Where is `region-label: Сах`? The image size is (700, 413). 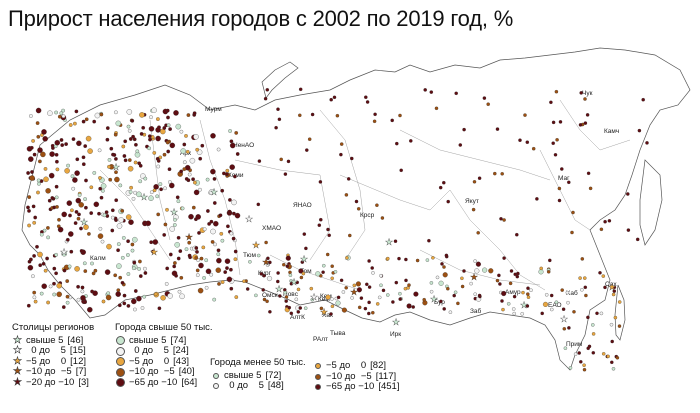 region-label: Сах is located at coordinates (611, 284).